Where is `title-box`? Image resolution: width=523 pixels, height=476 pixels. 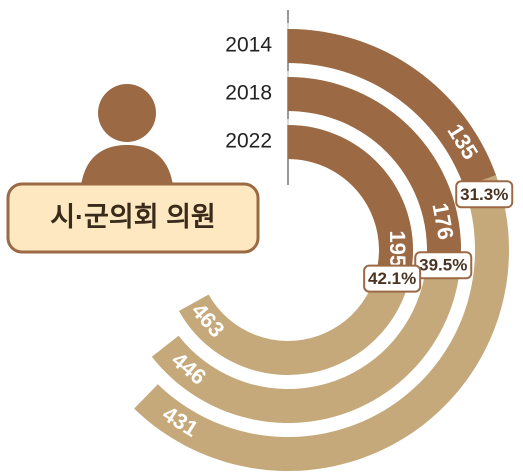 title-box is located at coordinates (133, 218).